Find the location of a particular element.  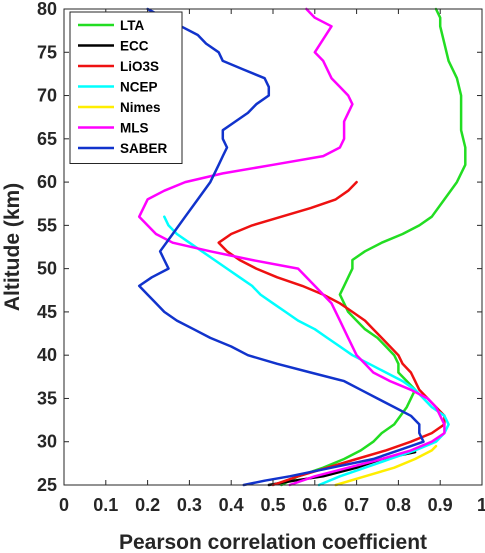

y-axis-label: Altitude (km) is located at coordinates (12, 247).